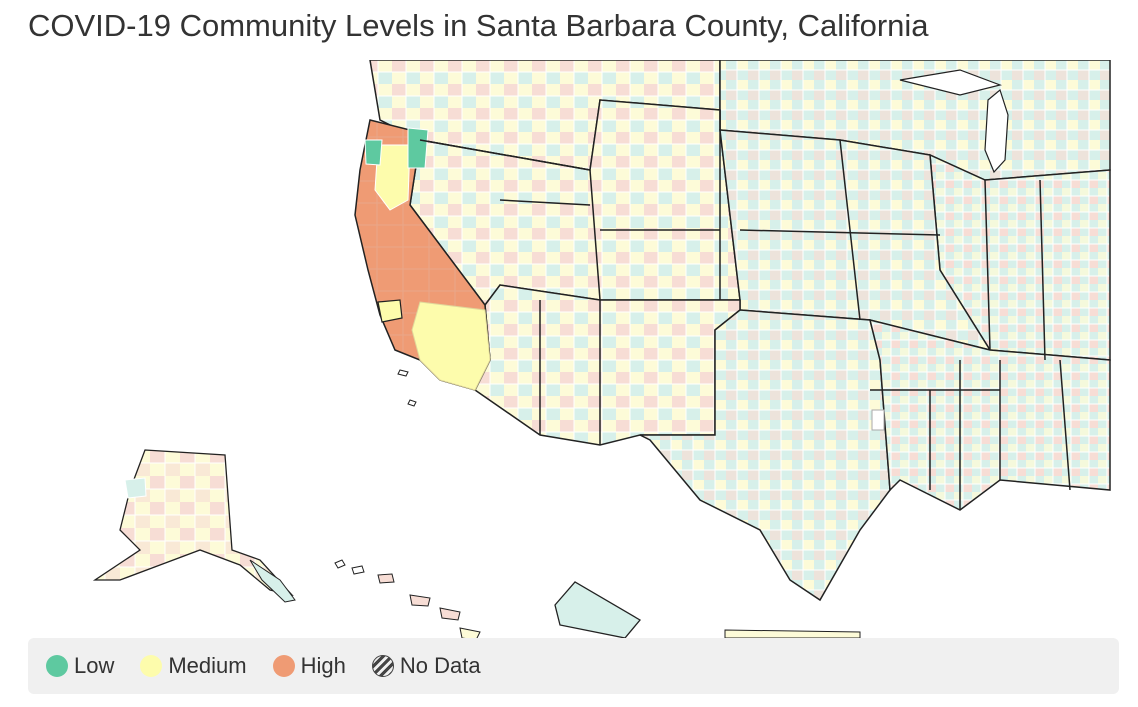 The height and width of the screenshot is (707, 1138). Describe the element at coordinates (607, 365) in the screenshot. I see `region-southwest` at that location.